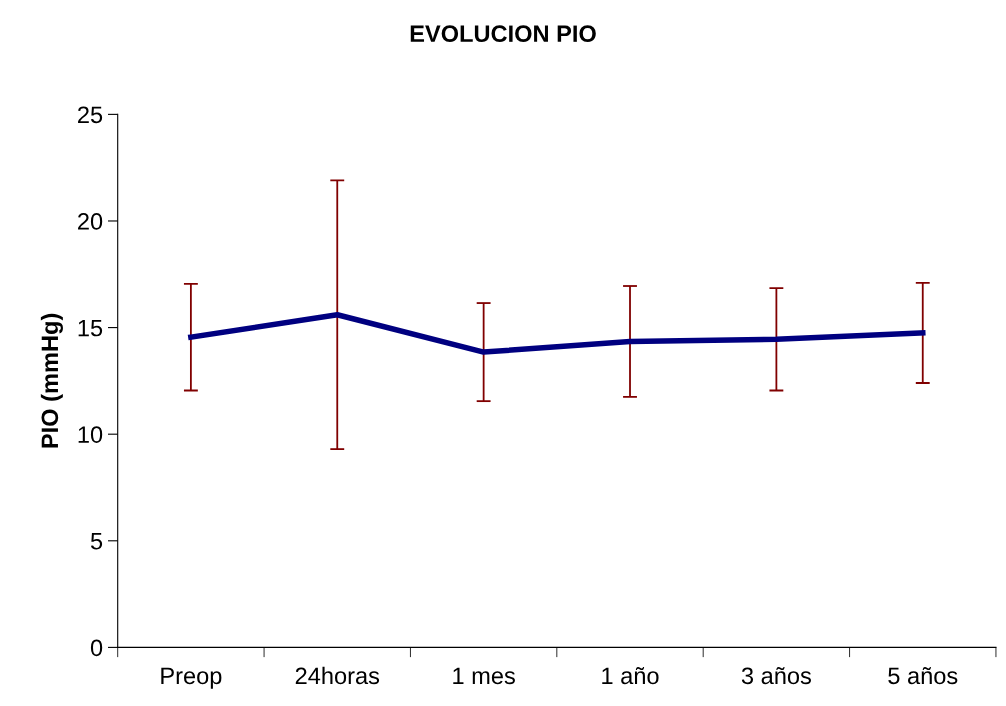  I want to click on chart-title: EVOLUCION PIO, so click(503, 34).